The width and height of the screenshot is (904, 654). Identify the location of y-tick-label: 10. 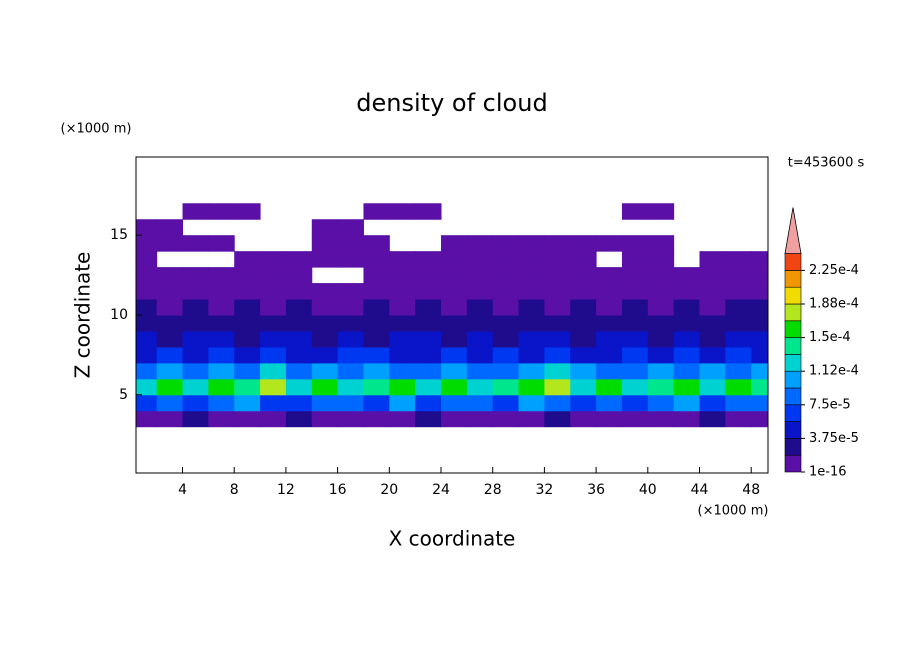
(119, 315).